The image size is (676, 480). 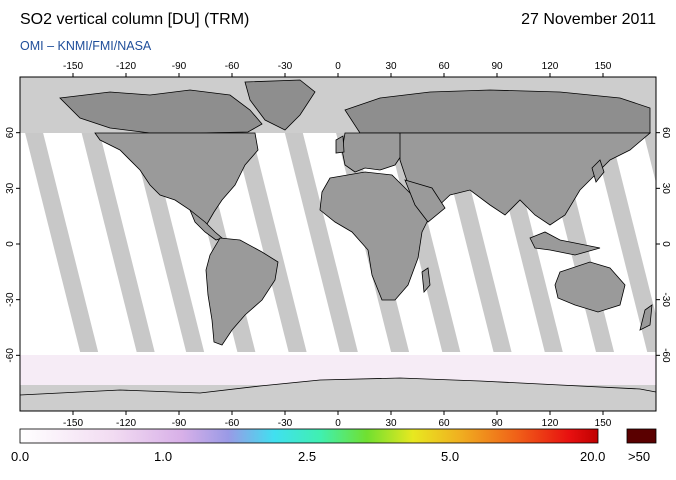 What do you see at coordinates (86, 46) in the screenshot?
I see `data-source: OMI – KNMI/FMI/NASA` at bounding box center [86, 46].